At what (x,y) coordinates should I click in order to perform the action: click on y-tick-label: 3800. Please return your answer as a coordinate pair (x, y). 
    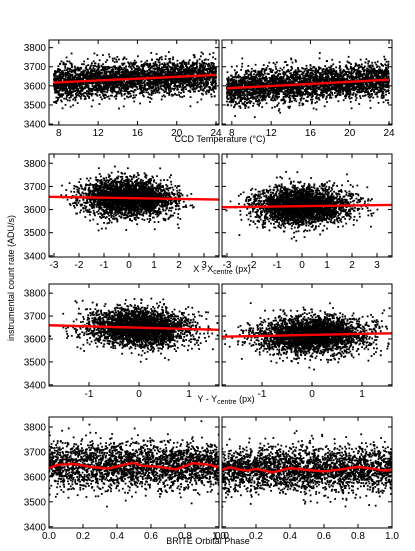
    Looking at the image, I should click on (35, 48).